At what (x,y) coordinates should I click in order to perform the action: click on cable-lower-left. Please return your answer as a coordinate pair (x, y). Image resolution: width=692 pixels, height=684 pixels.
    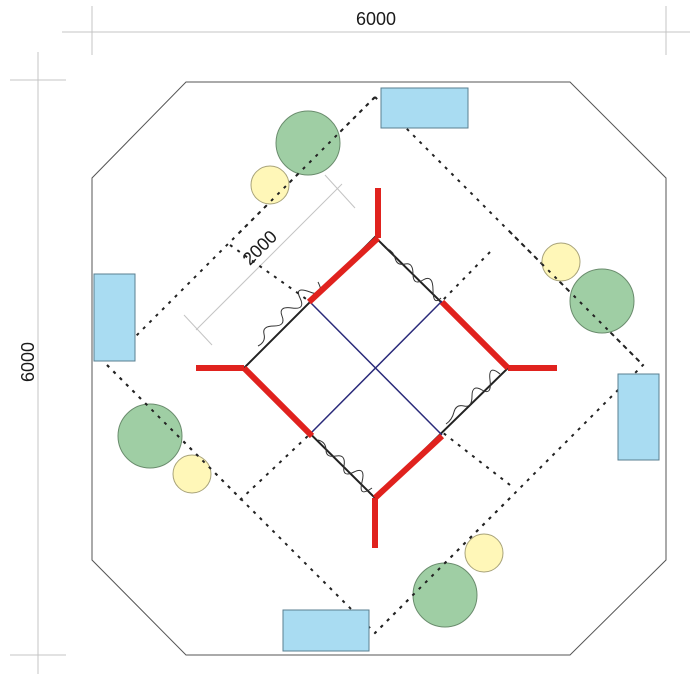
    Looking at the image, I should click on (345, 466).